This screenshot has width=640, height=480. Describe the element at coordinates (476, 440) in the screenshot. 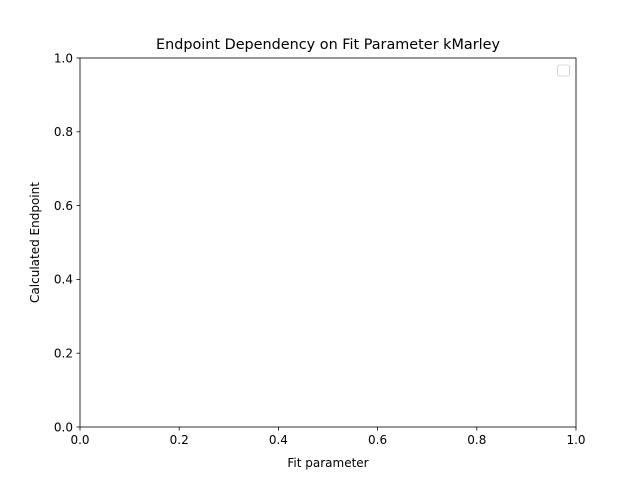

I see `x-tick-label: 0.8` at that location.